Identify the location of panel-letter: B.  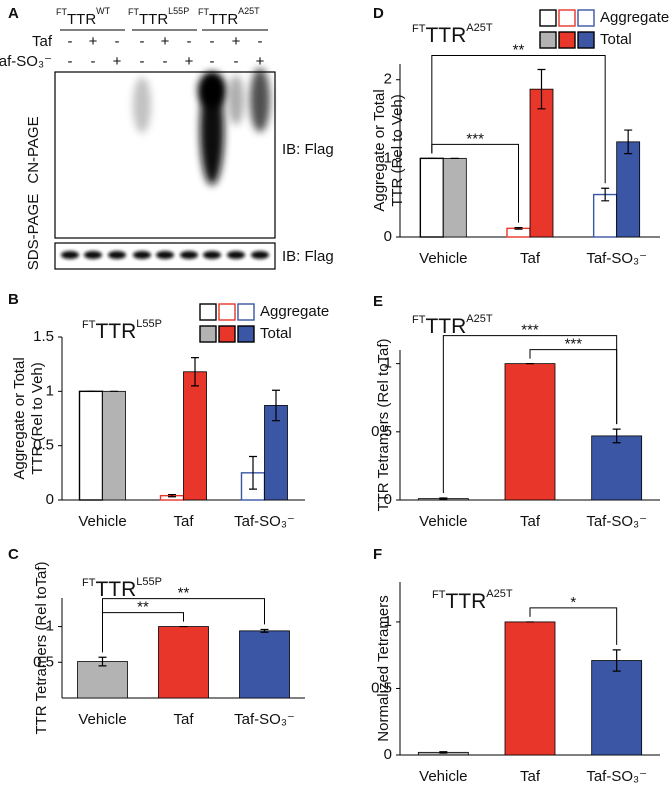
(13, 299).